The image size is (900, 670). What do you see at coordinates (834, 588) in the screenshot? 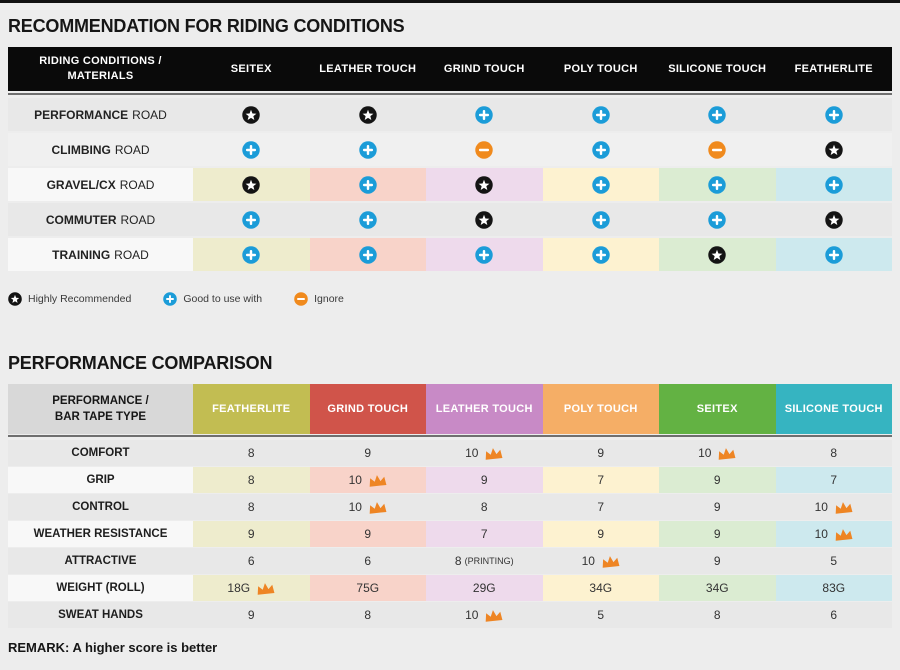
I see `score-value: 83G` at bounding box center [834, 588].